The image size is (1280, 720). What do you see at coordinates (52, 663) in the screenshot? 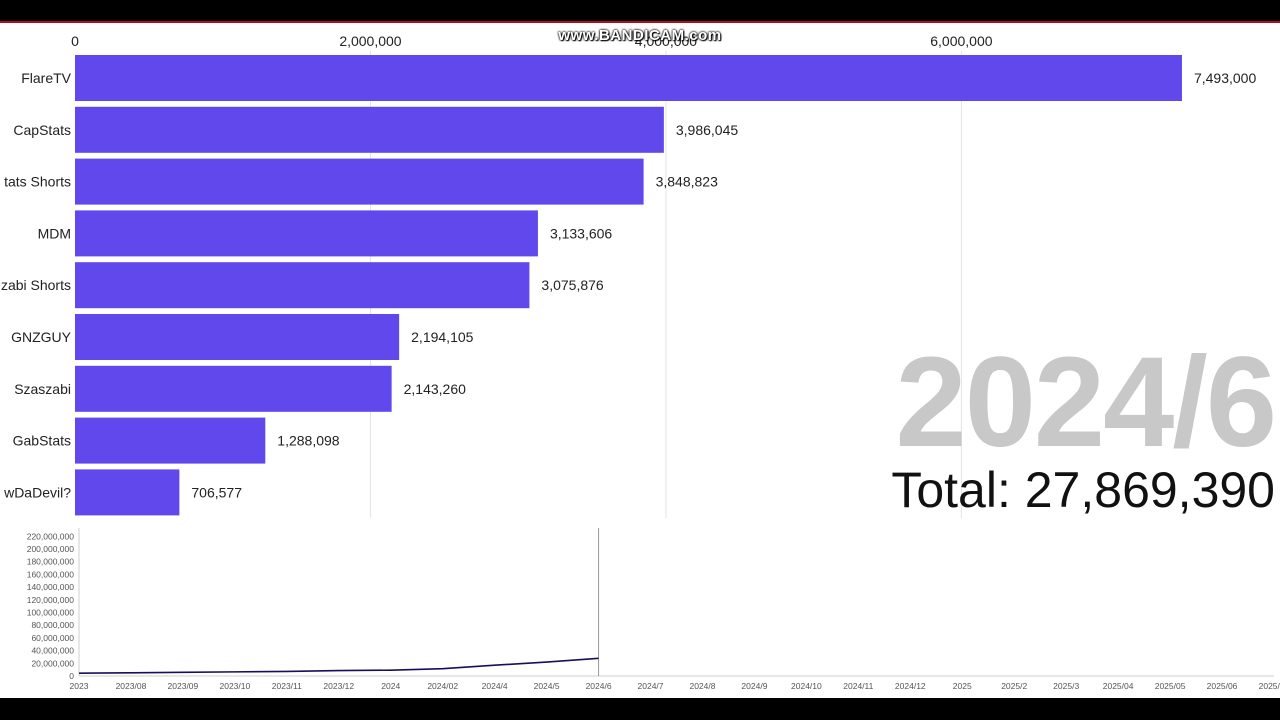
I see `line-y-tick-label: 20,000,000` at bounding box center [52, 663].